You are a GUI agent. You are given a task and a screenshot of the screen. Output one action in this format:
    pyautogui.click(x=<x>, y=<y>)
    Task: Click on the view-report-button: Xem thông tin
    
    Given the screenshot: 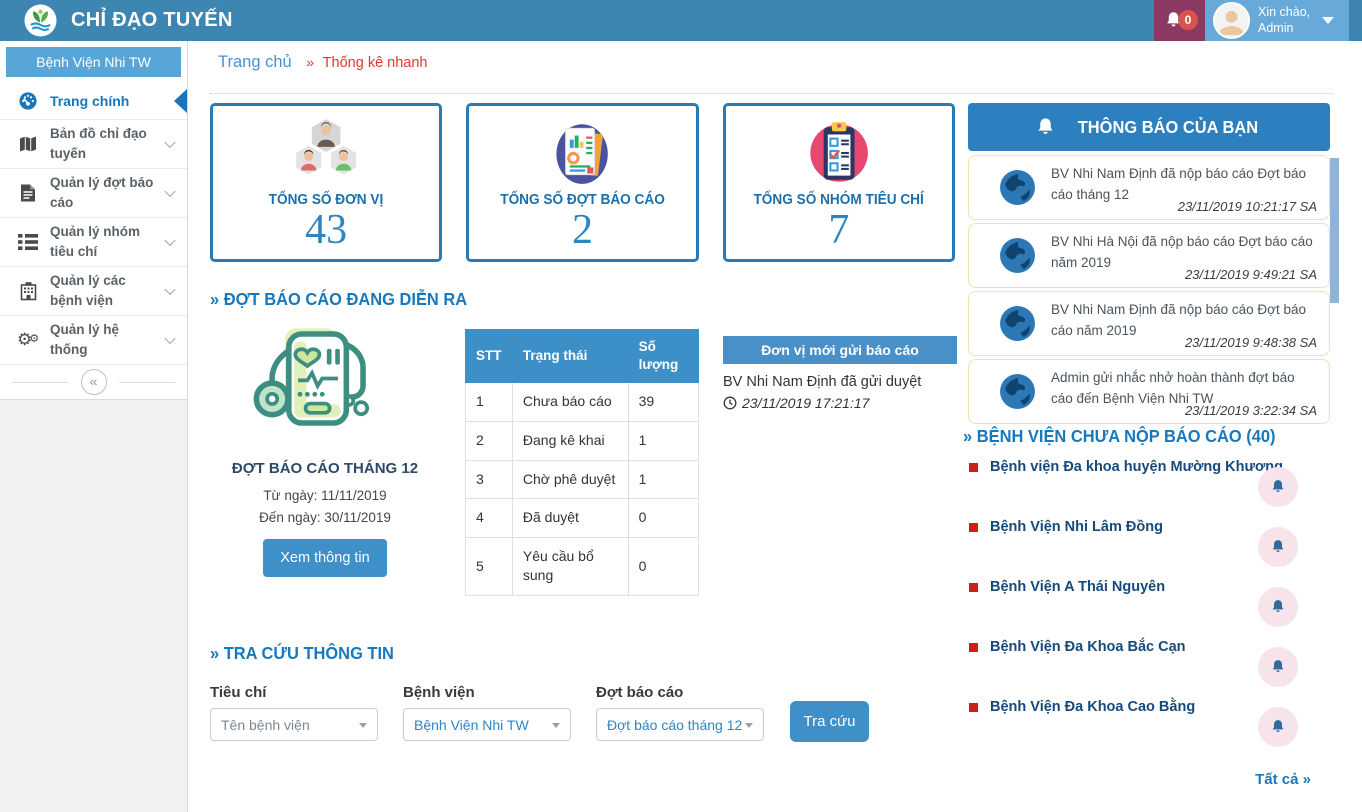 What is the action you would take?
    pyautogui.click(x=325, y=557)
    